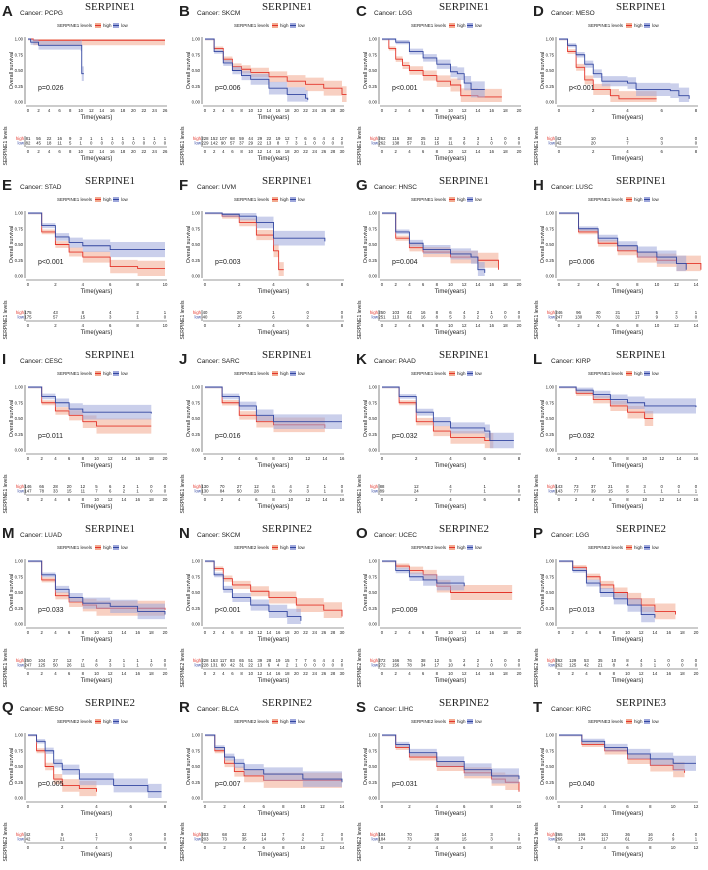  Describe the element at coordinates (205, 660) in the screenshot. I see `risk-high-count: 228` at that location.